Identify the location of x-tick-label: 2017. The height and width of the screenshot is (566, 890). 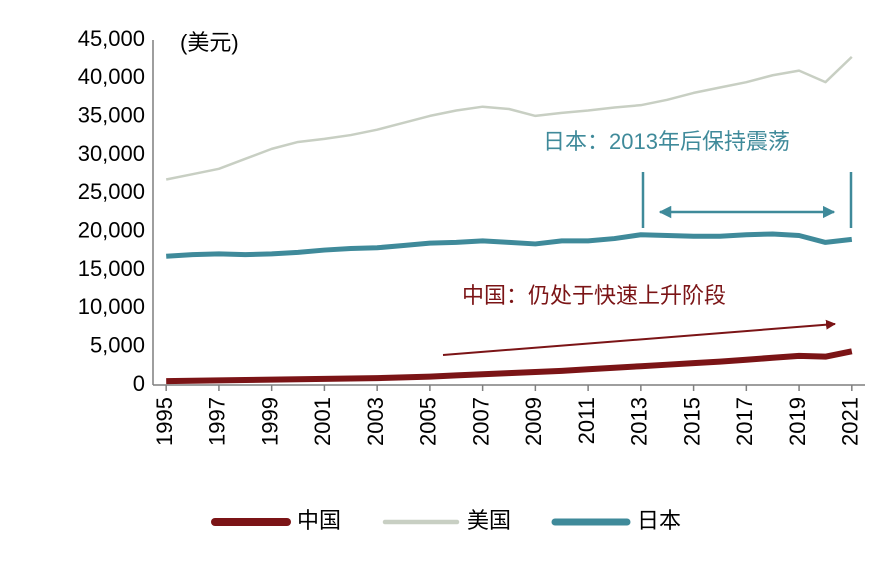
(744, 421).